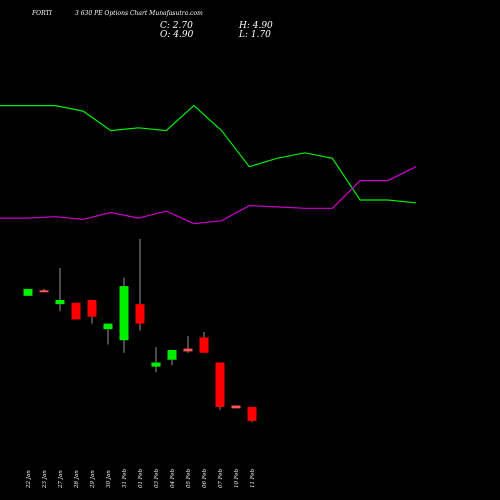 This screenshot has height=500, width=500. What do you see at coordinates (45, 479) in the screenshot?
I see `x-tick-label: 23 Jan` at bounding box center [45, 479].